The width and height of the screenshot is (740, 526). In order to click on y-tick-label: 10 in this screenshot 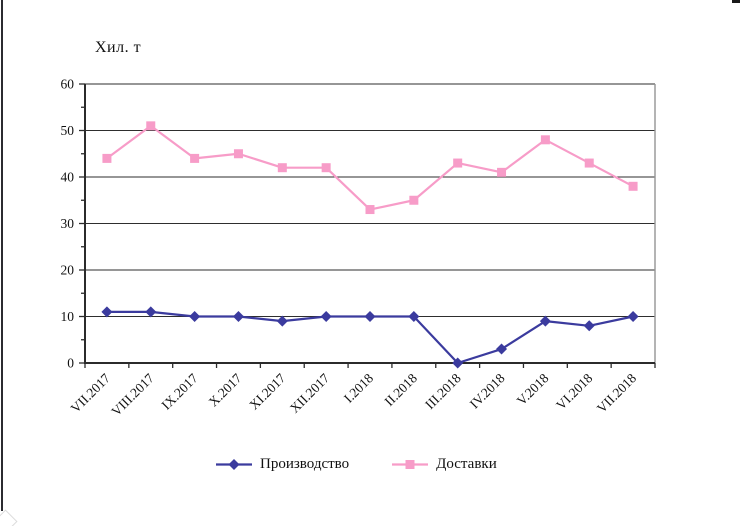, I will do `click(68, 316)`.